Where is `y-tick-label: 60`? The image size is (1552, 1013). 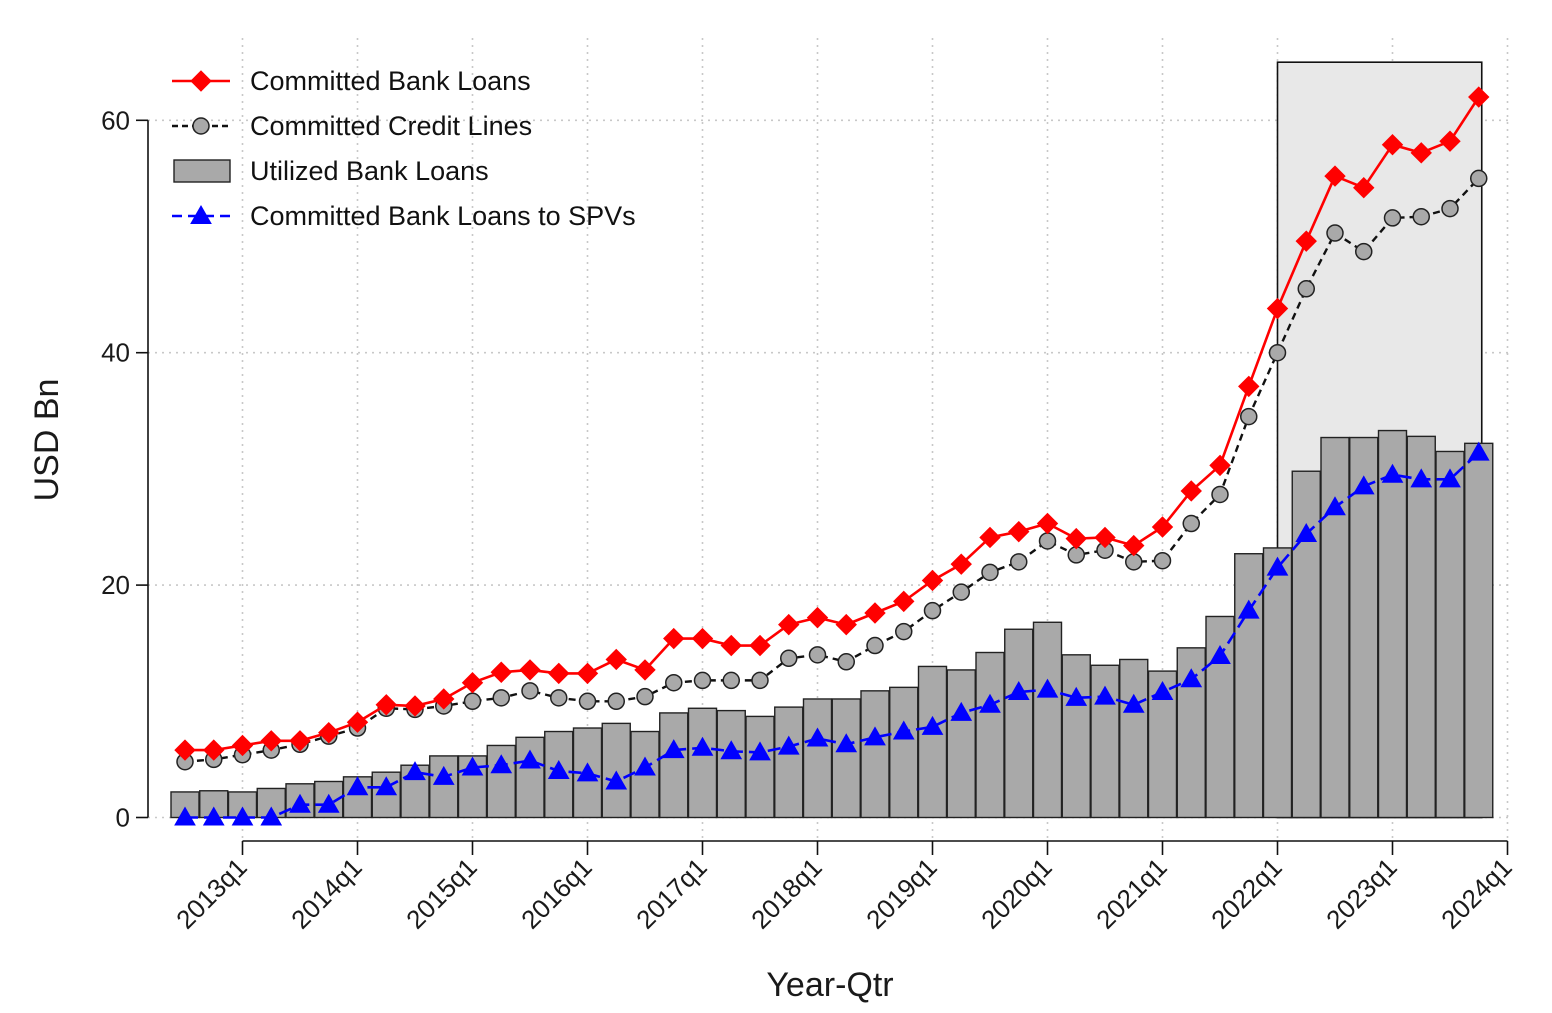 y-tick-label: 60 is located at coordinates (115, 120).